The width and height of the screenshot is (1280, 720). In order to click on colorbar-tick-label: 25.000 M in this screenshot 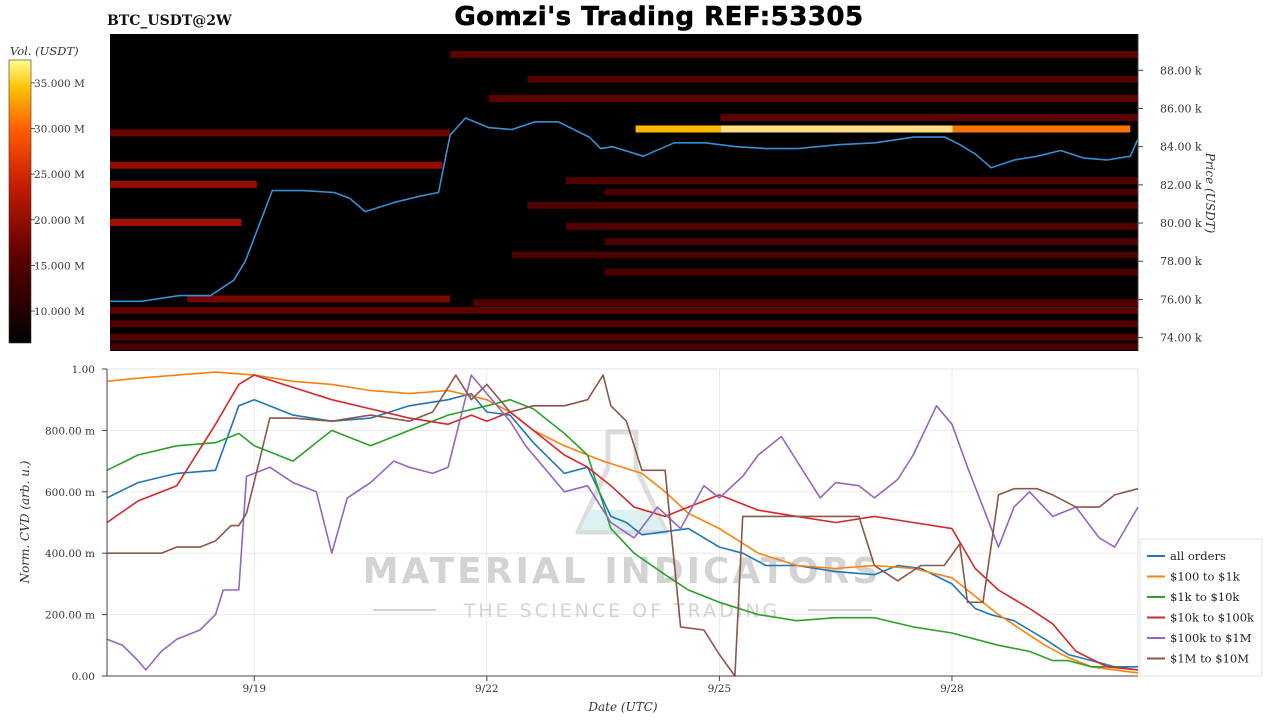, I will do `click(59, 175)`.